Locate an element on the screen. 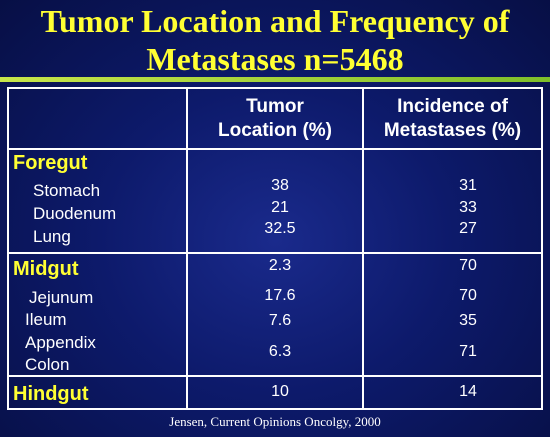  category-hindgut: Hindgut is located at coordinates (51, 394).